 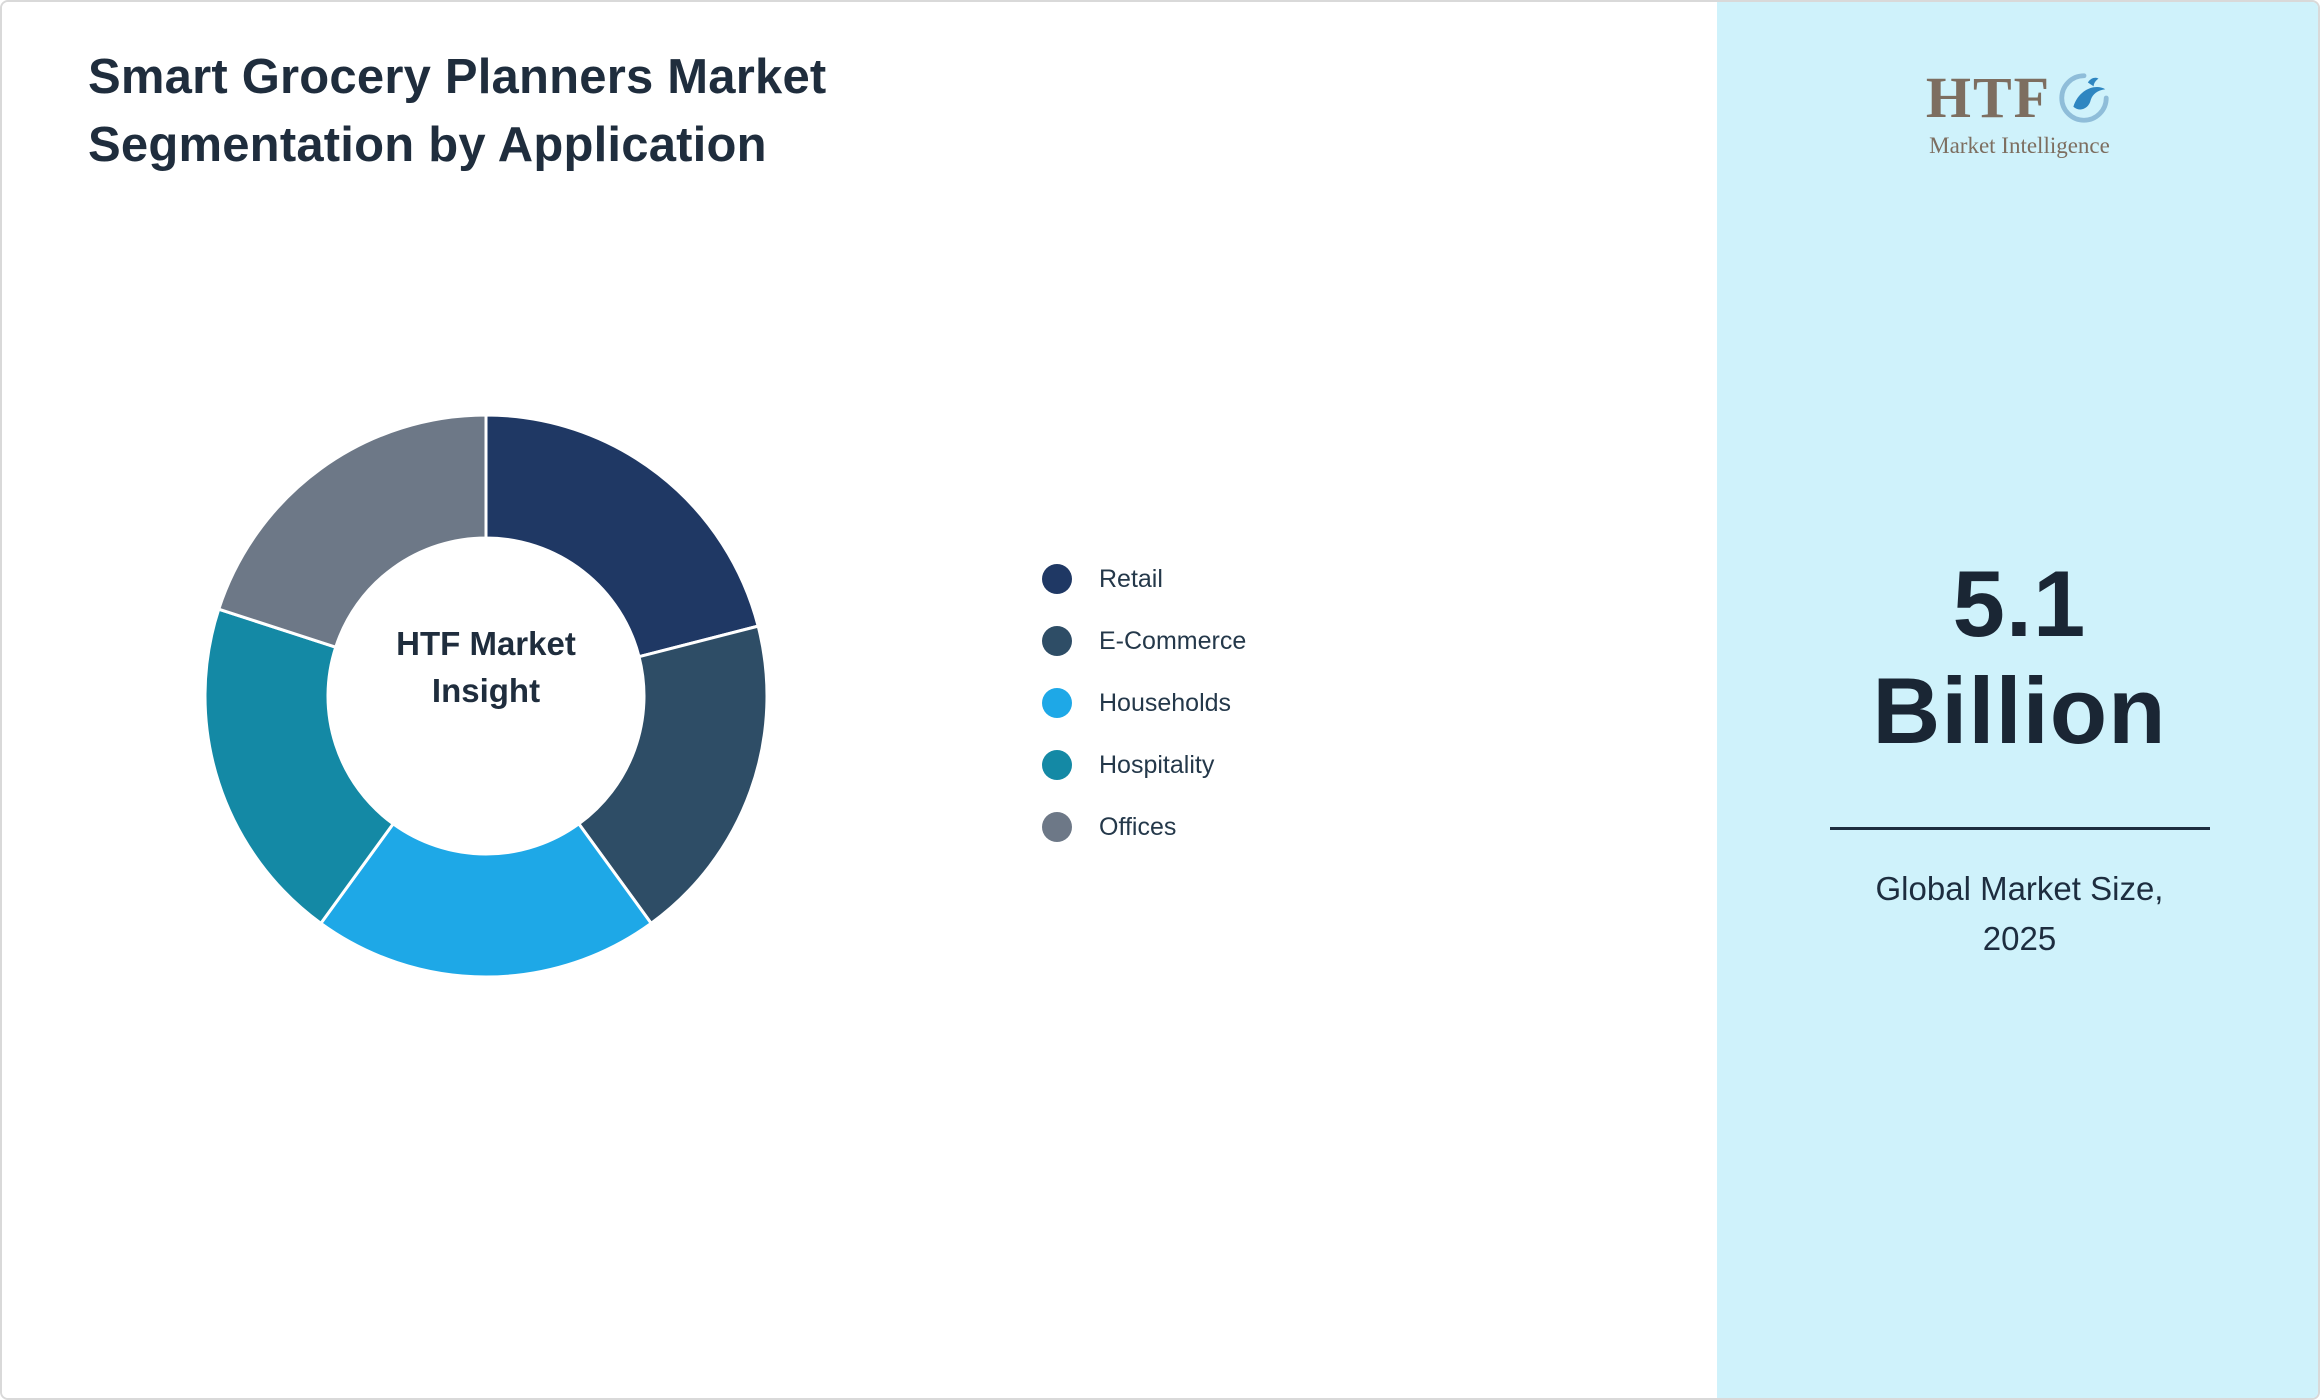 I want to click on htf-logo-subtext: Market Intelligence, so click(x=2019, y=145).